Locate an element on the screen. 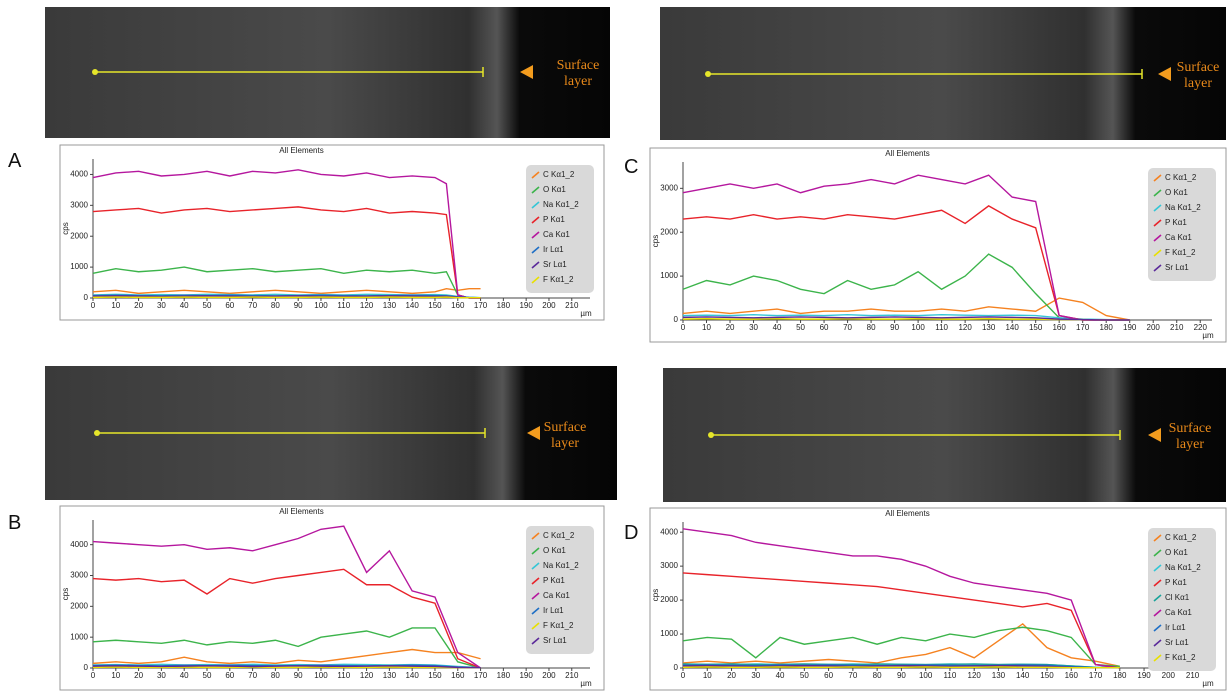 Image resolution: width=1232 pixels, height=695 pixels. x-tick-label: 130 is located at coordinates (989, 327).